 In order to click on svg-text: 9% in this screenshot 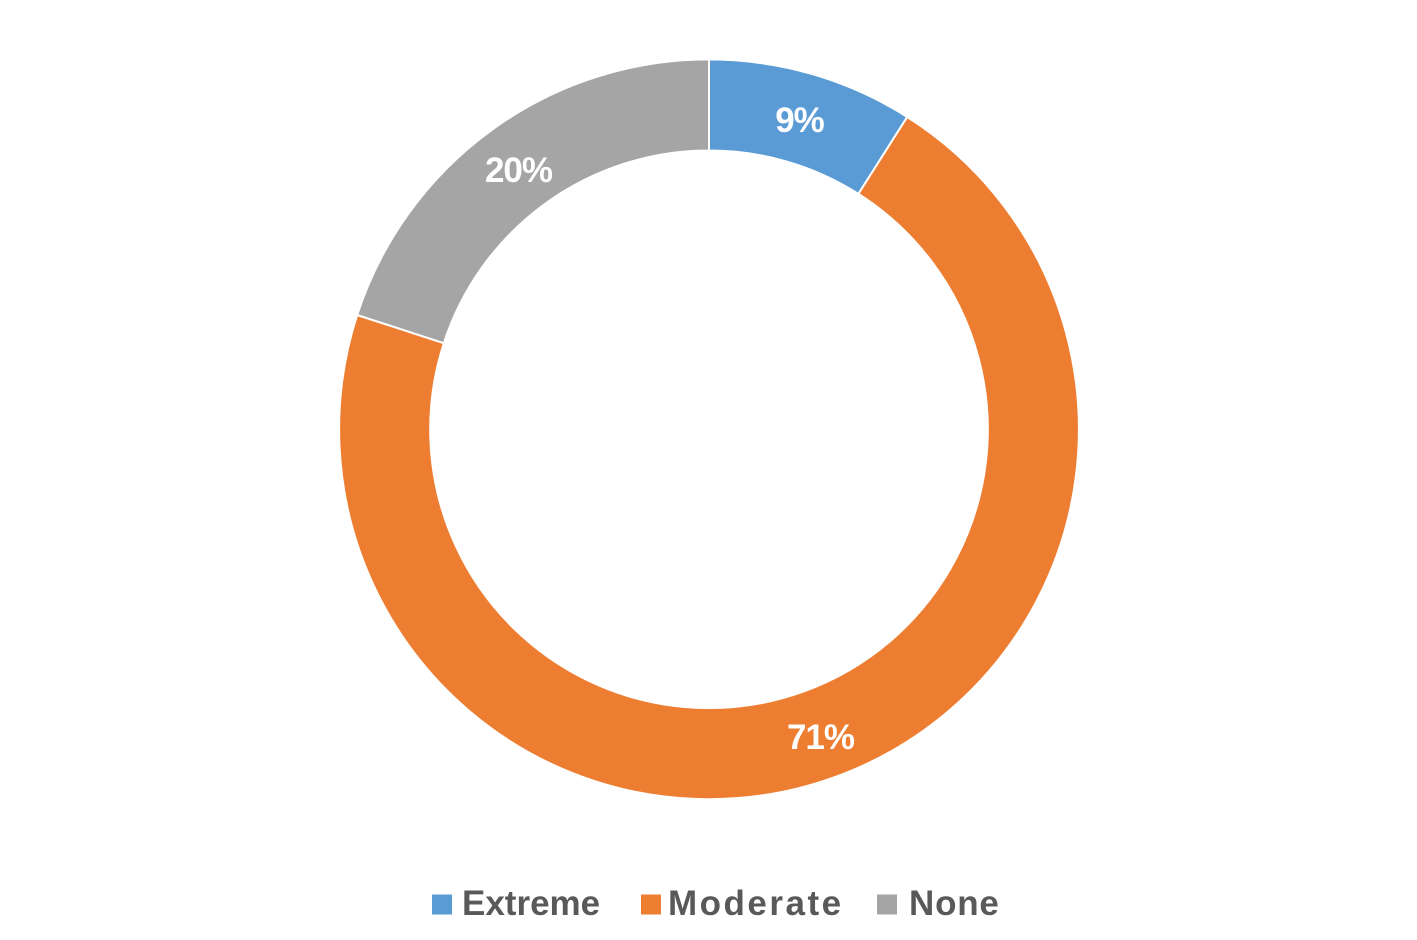, I will do `click(799, 120)`.